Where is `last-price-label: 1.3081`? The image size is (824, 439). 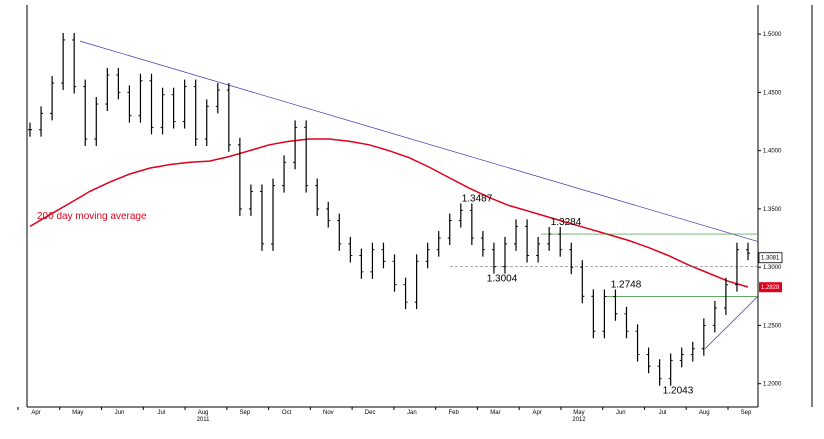 last-price-label: 1.3081 is located at coordinates (770, 259).